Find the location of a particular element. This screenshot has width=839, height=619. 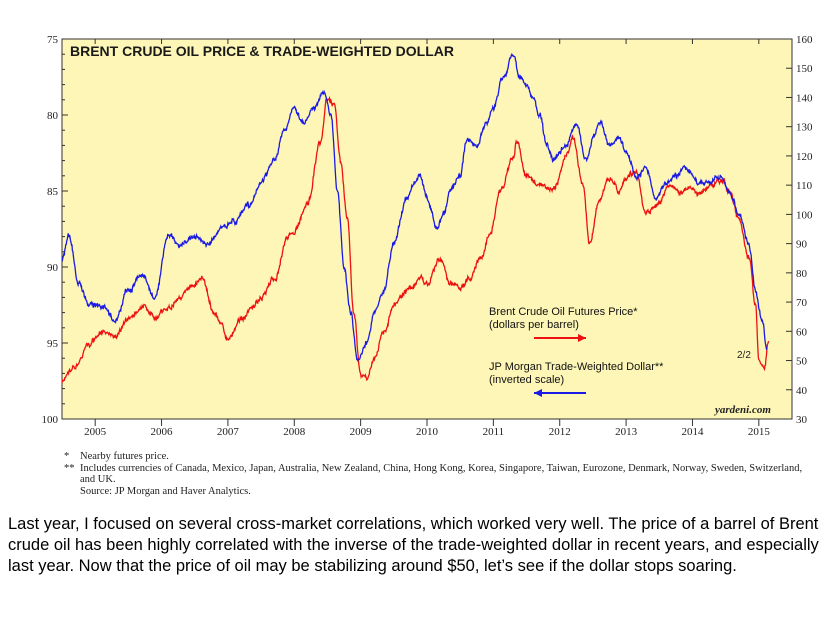

right-tick-label: 30 is located at coordinates (802, 420).